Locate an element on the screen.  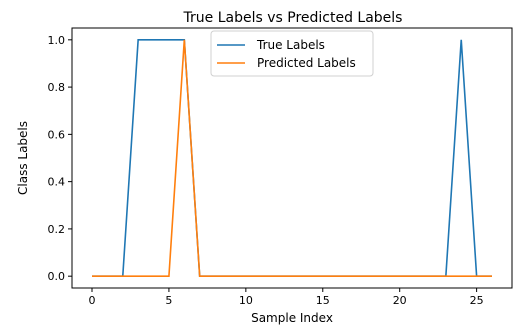
y-tick-label: 0.6 is located at coordinates (57, 134).